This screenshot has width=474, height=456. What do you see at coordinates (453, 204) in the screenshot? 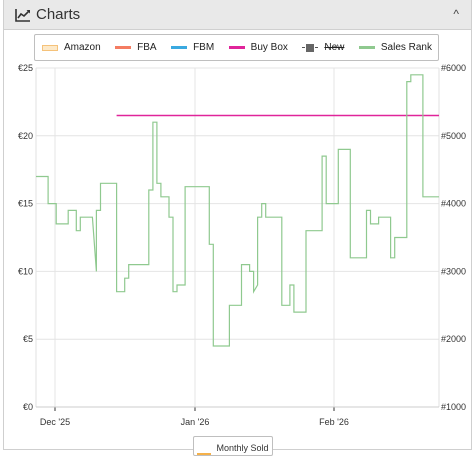
I see `y-right-tick-label: #4000` at bounding box center [453, 204].